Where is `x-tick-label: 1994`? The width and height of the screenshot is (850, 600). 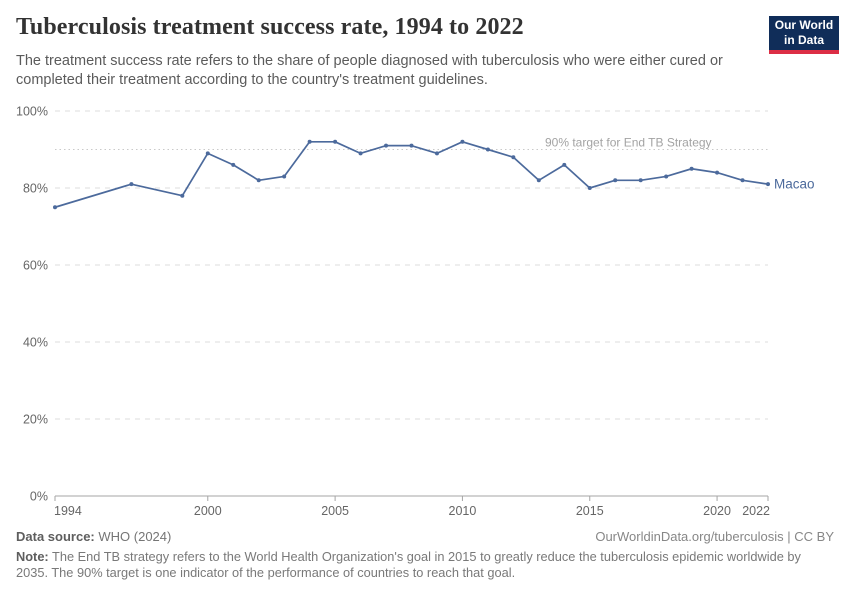 x-tick-label: 1994 is located at coordinates (68, 511).